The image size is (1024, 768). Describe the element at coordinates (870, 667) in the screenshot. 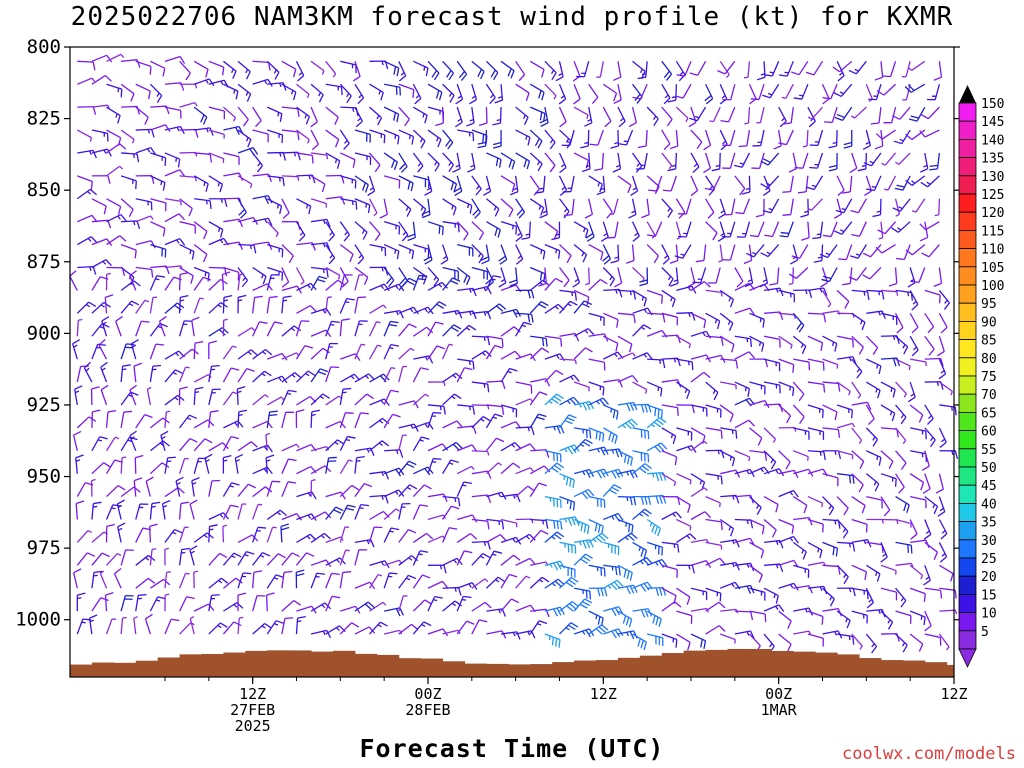

I see `terrain-block` at that location.